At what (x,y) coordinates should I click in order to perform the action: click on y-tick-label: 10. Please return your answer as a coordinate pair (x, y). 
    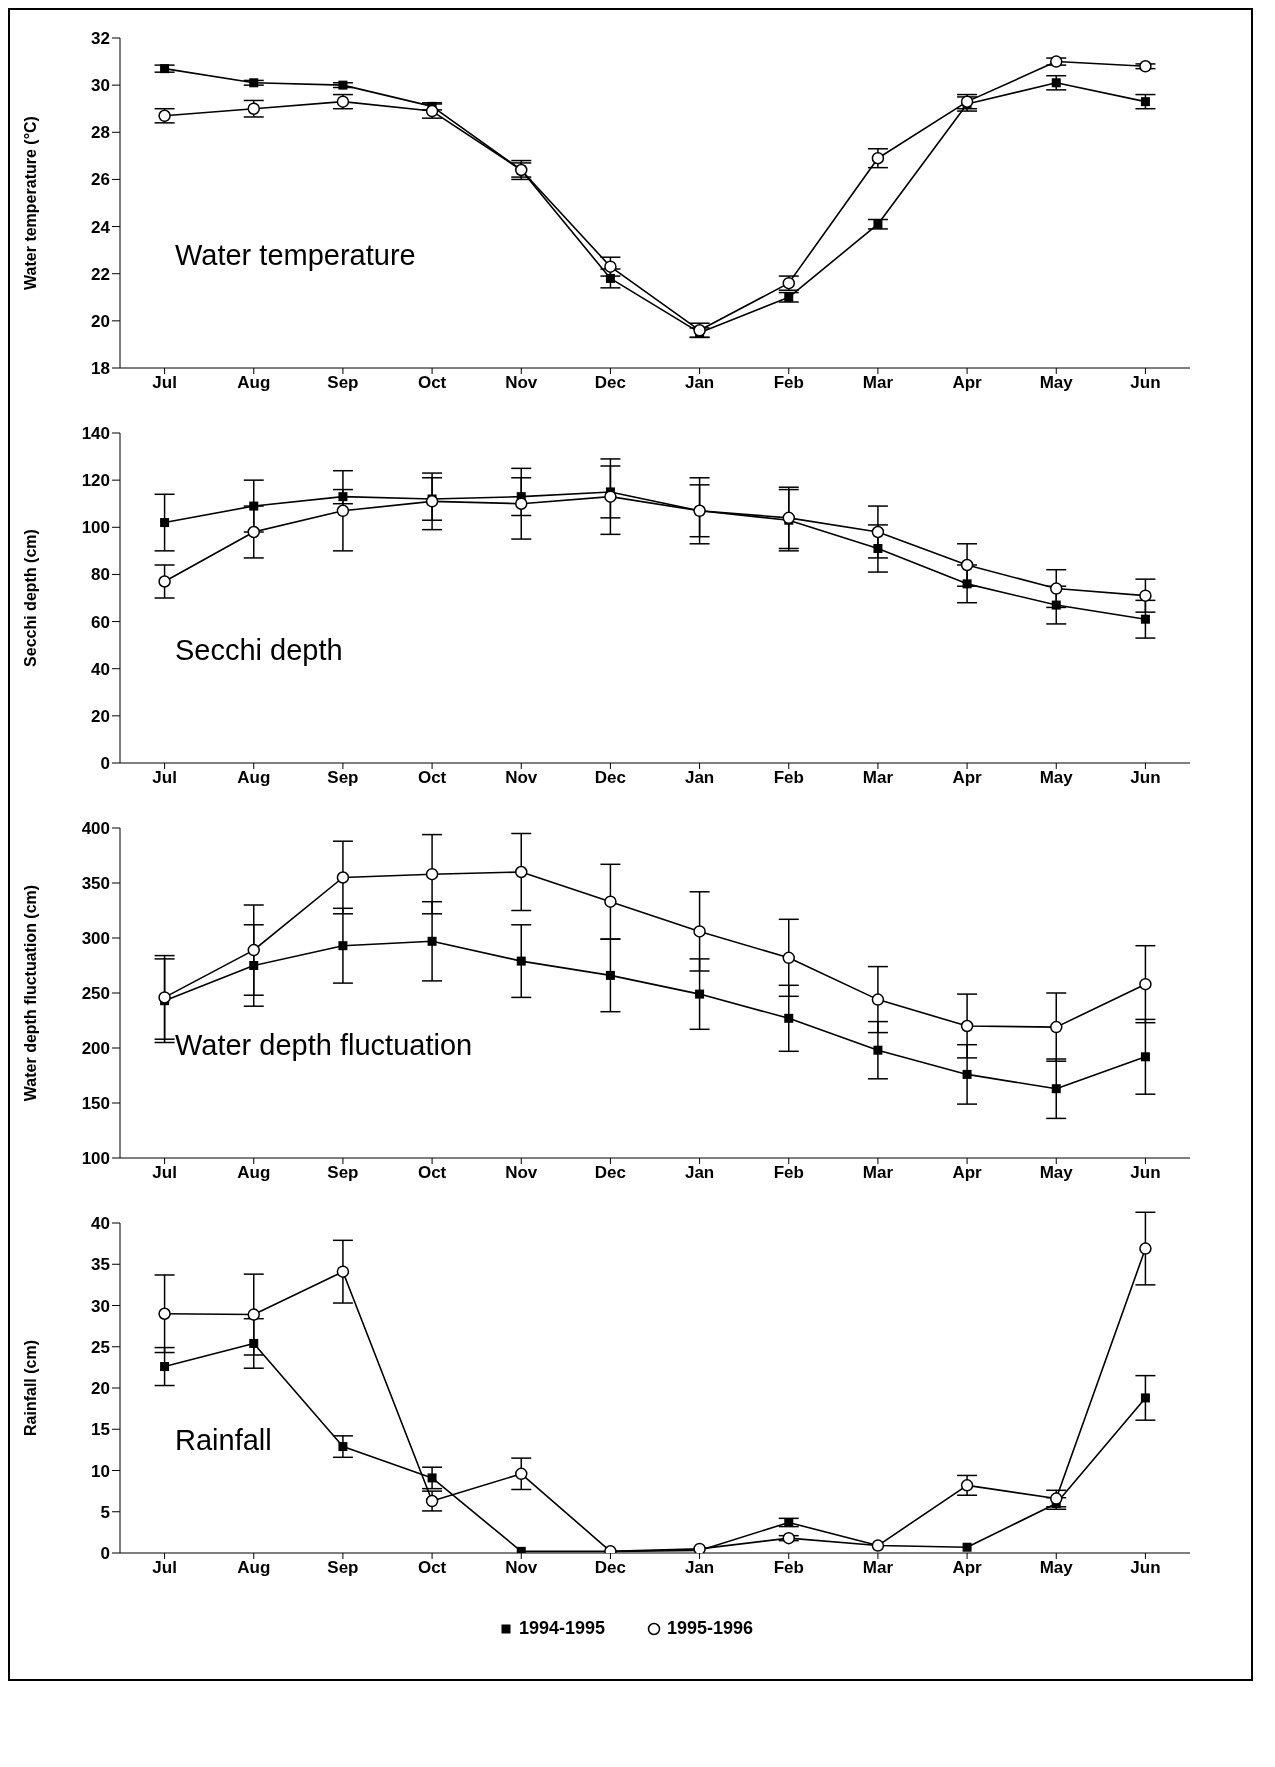
    Looking at the image, I should click on (100, 1471).